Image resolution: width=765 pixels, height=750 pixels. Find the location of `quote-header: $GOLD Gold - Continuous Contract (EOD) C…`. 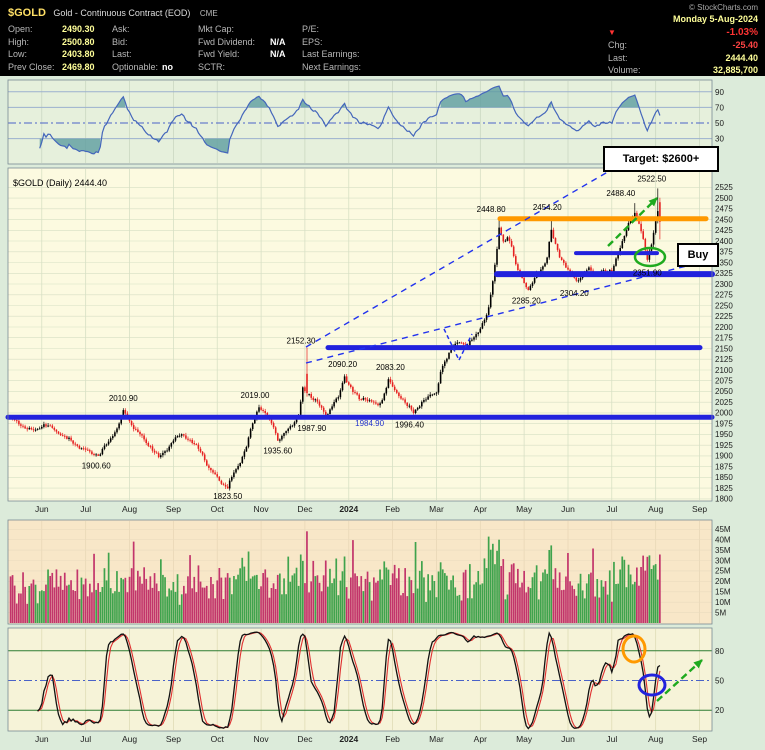

quote-header: $GOLD Gold - Continuous Contract (EOD) C… is located at coordinates (382, 38).